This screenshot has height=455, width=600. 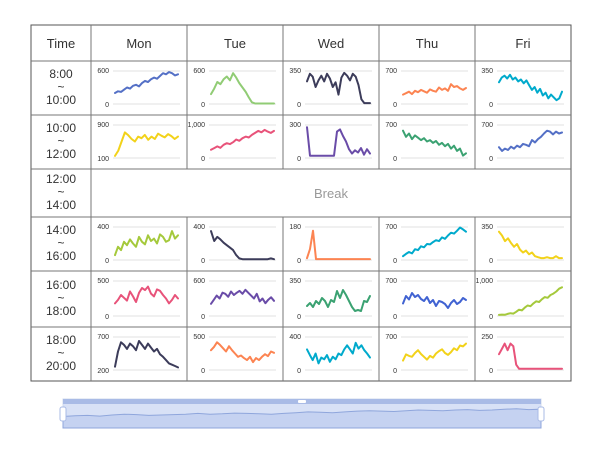 What do you see at coordinates (541, 414) in the screenshot?
I see `zoom-slider-handle-right` at bounding box center [541, 414].